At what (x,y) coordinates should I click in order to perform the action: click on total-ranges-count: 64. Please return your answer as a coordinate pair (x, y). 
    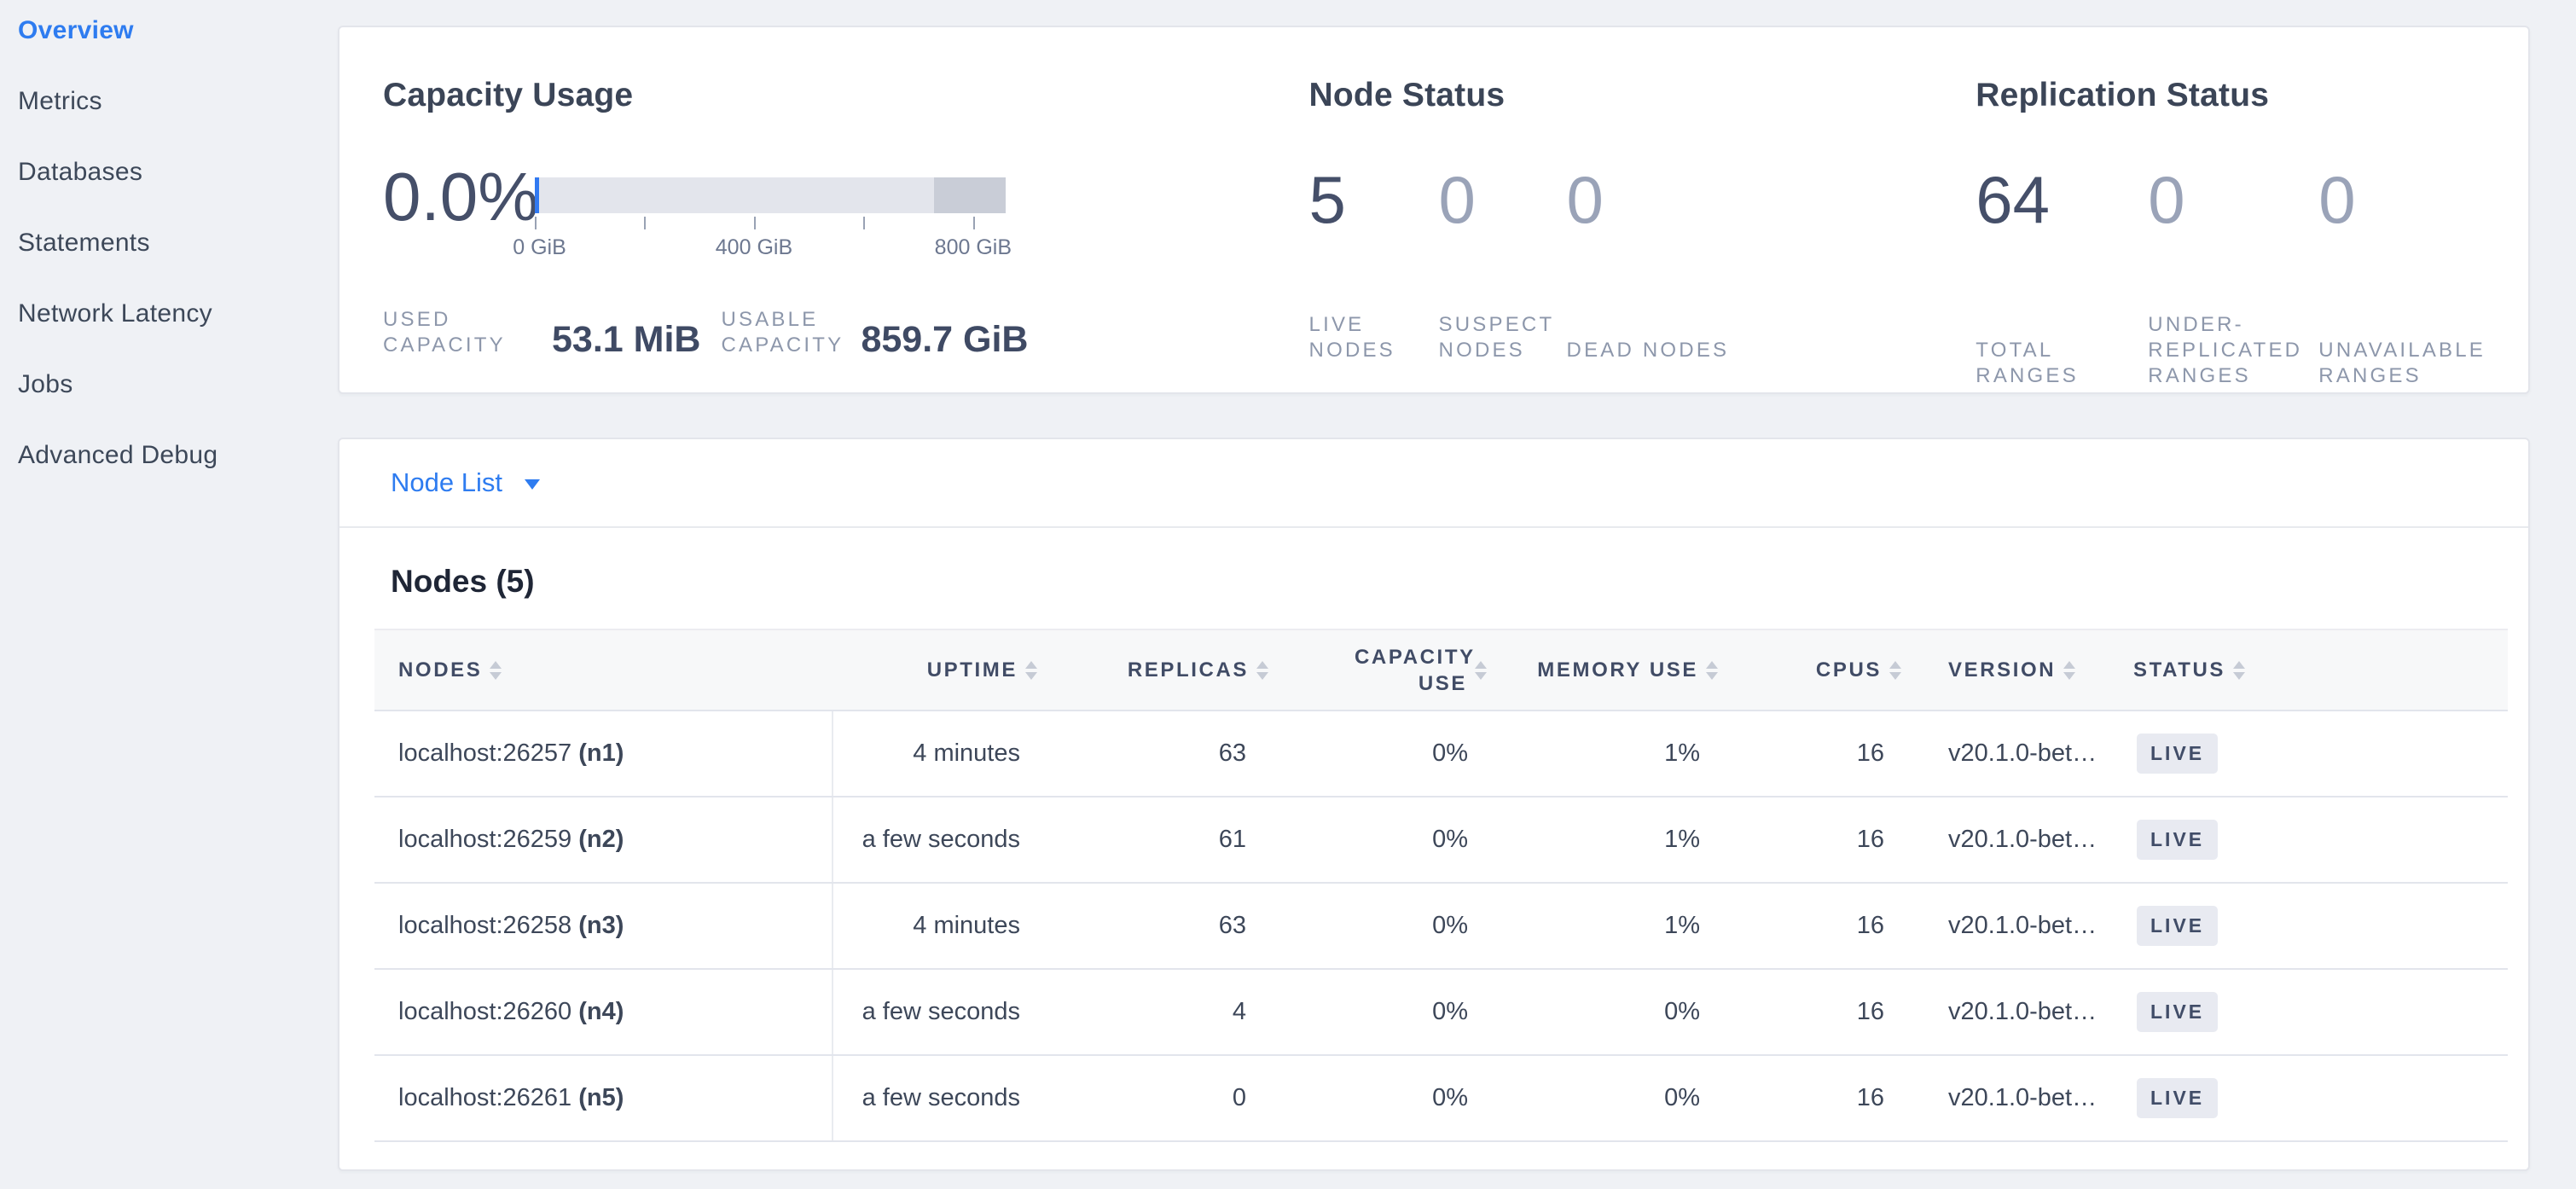
    Looking at the image, I should click on (2013, 199).